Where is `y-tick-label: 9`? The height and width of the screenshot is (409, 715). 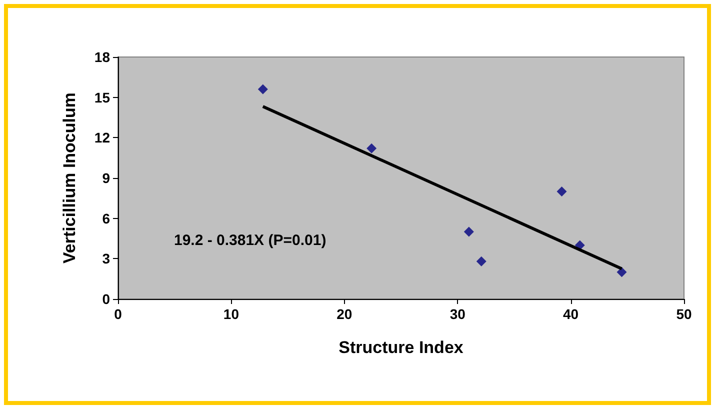 y-tick-label: 9 is located at coordinates (106, 178).